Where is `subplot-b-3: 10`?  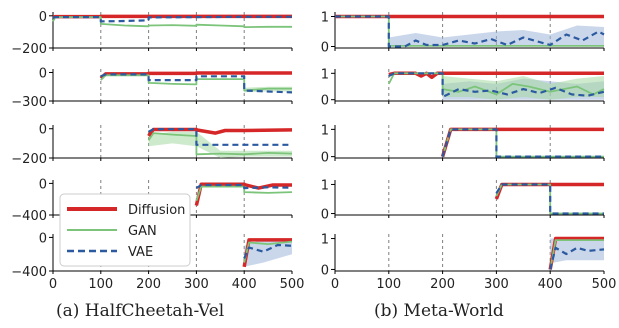
subplot-b-3: 10 is located at coordinates (463, 144).